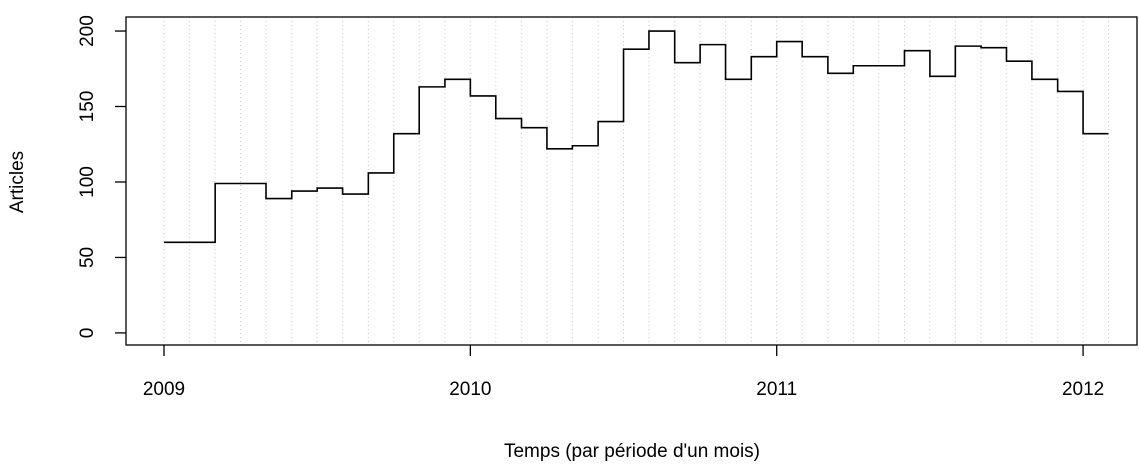 The image size is (1139, 466). What do you see at coordinates (1083, 389) in the screenshot?
I see `x-tick-label: 2012` at bounding box center [1083, 389].